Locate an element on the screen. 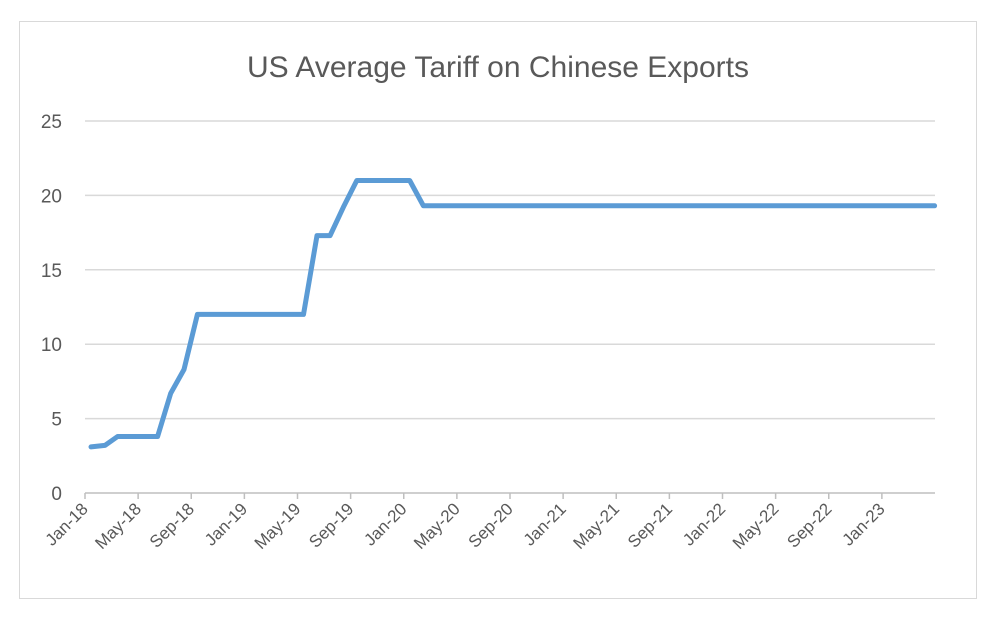 The image size is (1002, 626). y-tick-label: 5 is located at coordinates (56, 420).